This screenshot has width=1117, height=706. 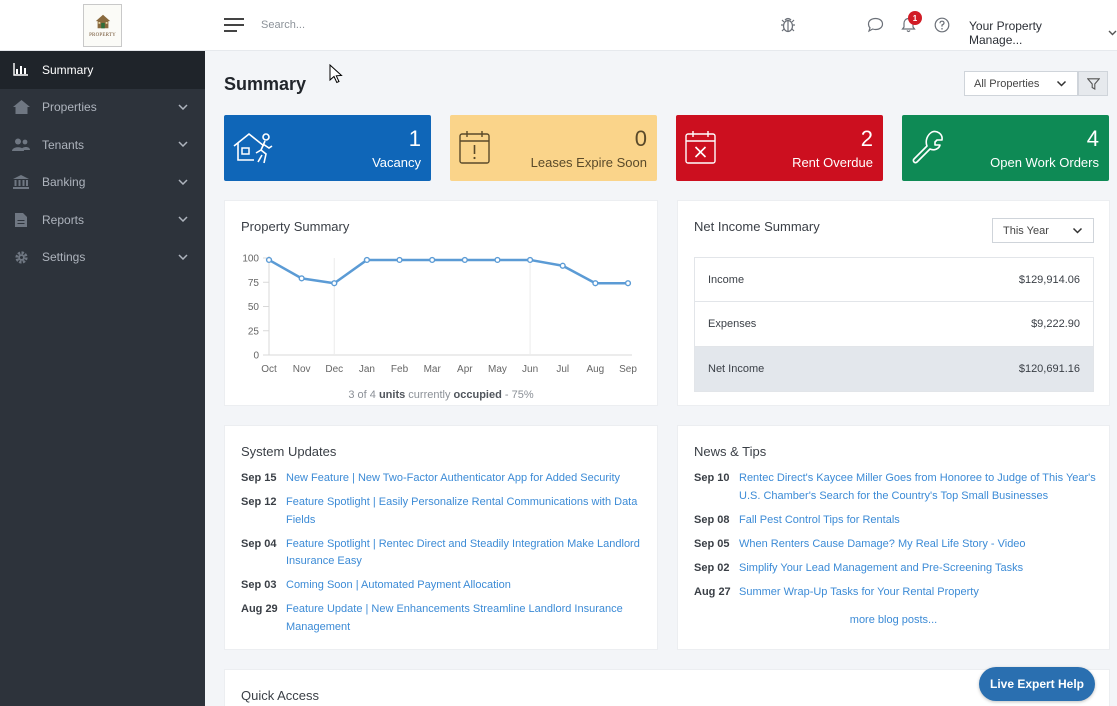 I want to click on chart-icon, so click(x=21, y=70).